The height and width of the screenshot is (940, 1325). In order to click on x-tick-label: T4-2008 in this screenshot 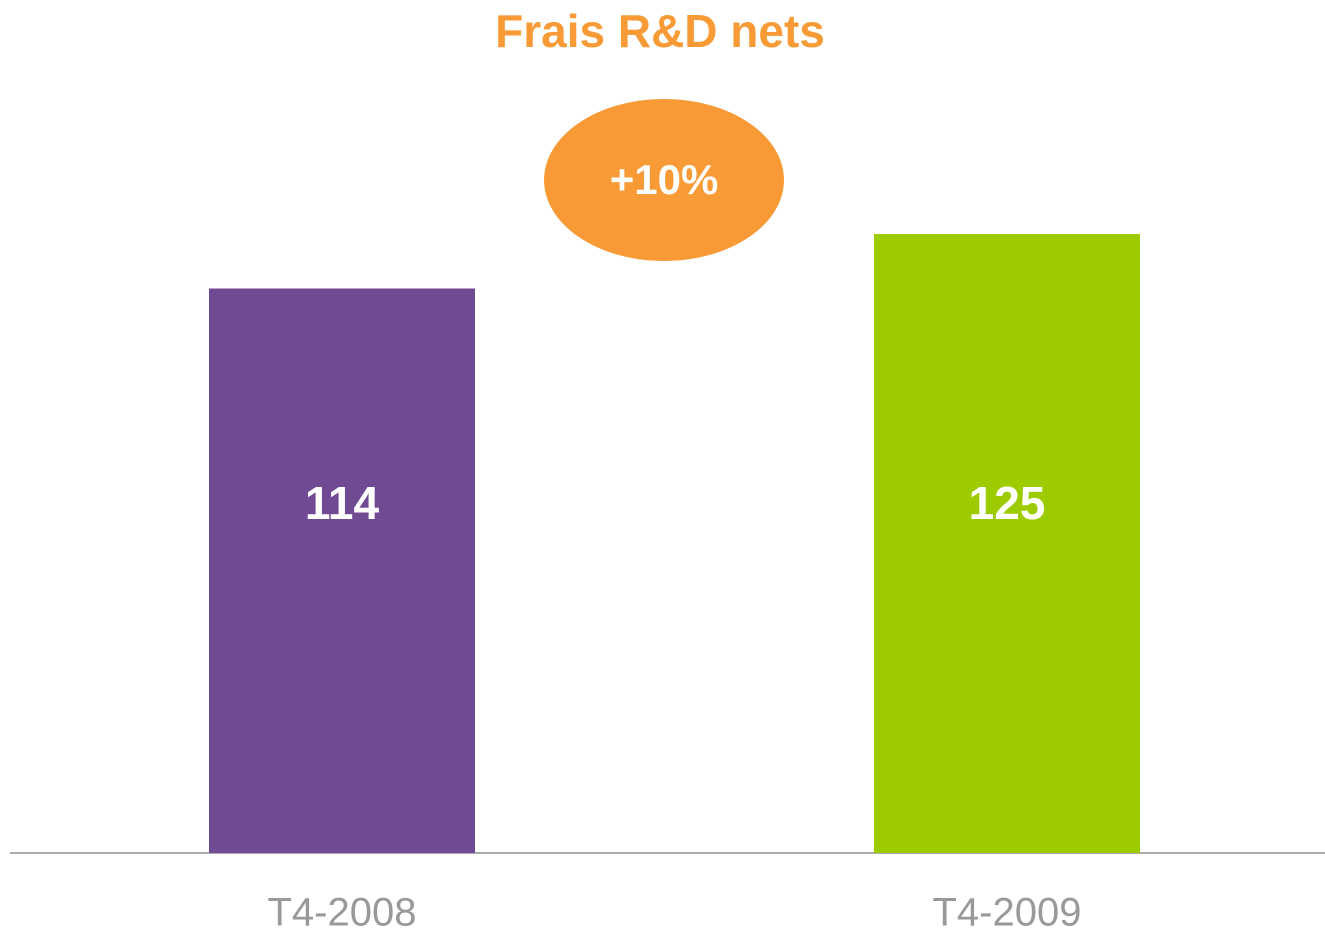, I will do `click(342, 913)`.